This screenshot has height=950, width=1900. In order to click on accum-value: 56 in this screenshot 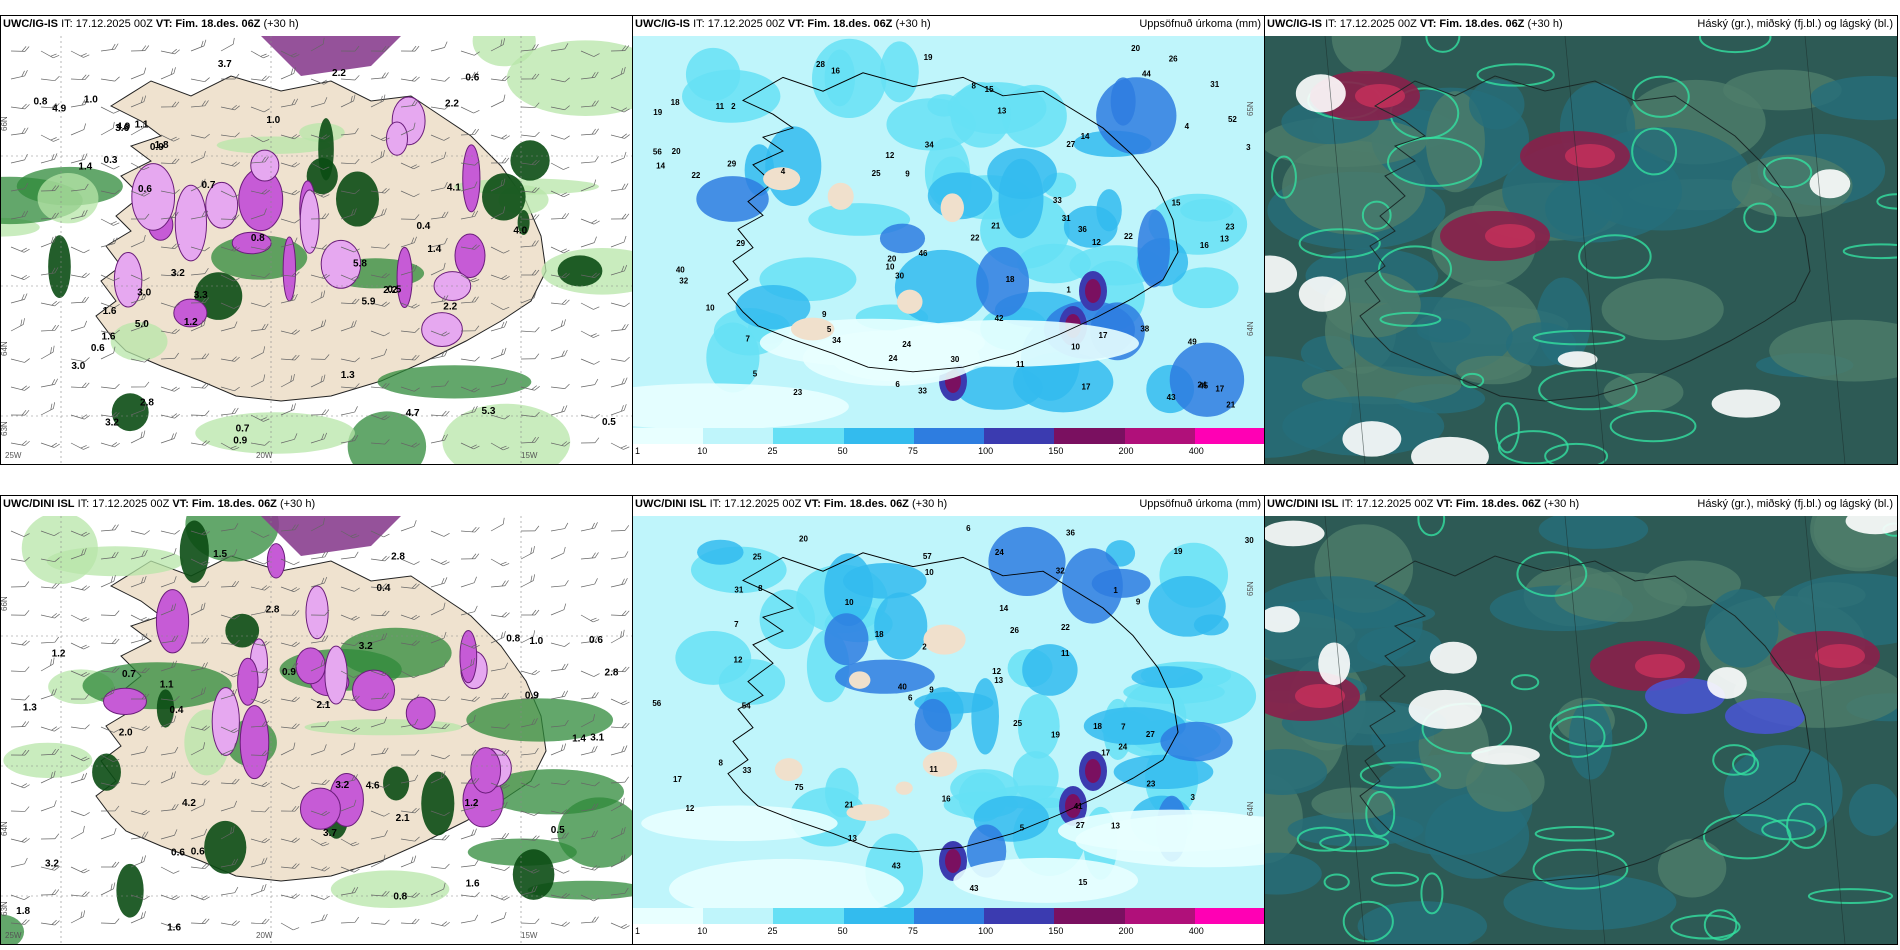, I will do `click(657, 151)`.